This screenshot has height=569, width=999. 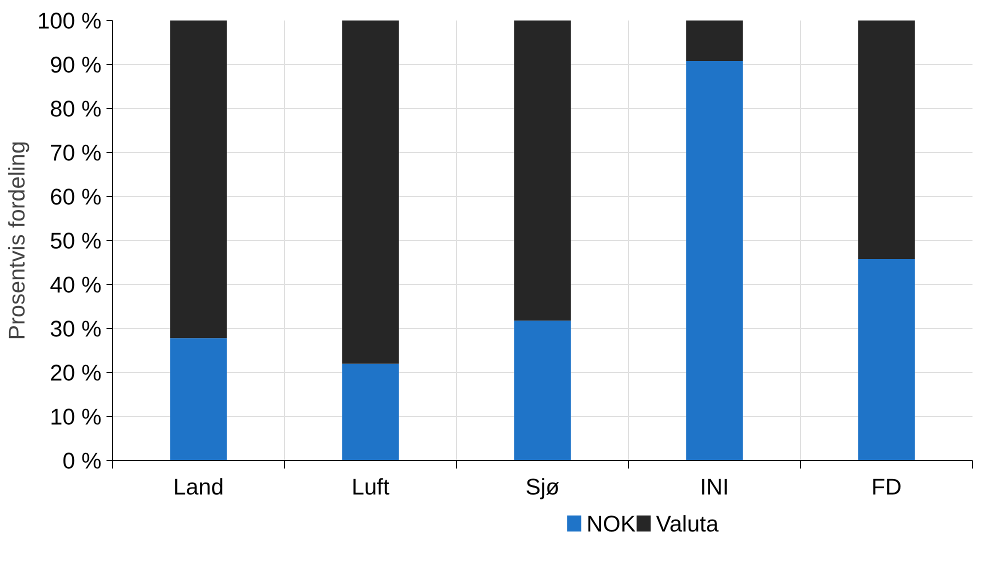 I want to click on y-tick-label: 90 %, so click(x=76, y=65).